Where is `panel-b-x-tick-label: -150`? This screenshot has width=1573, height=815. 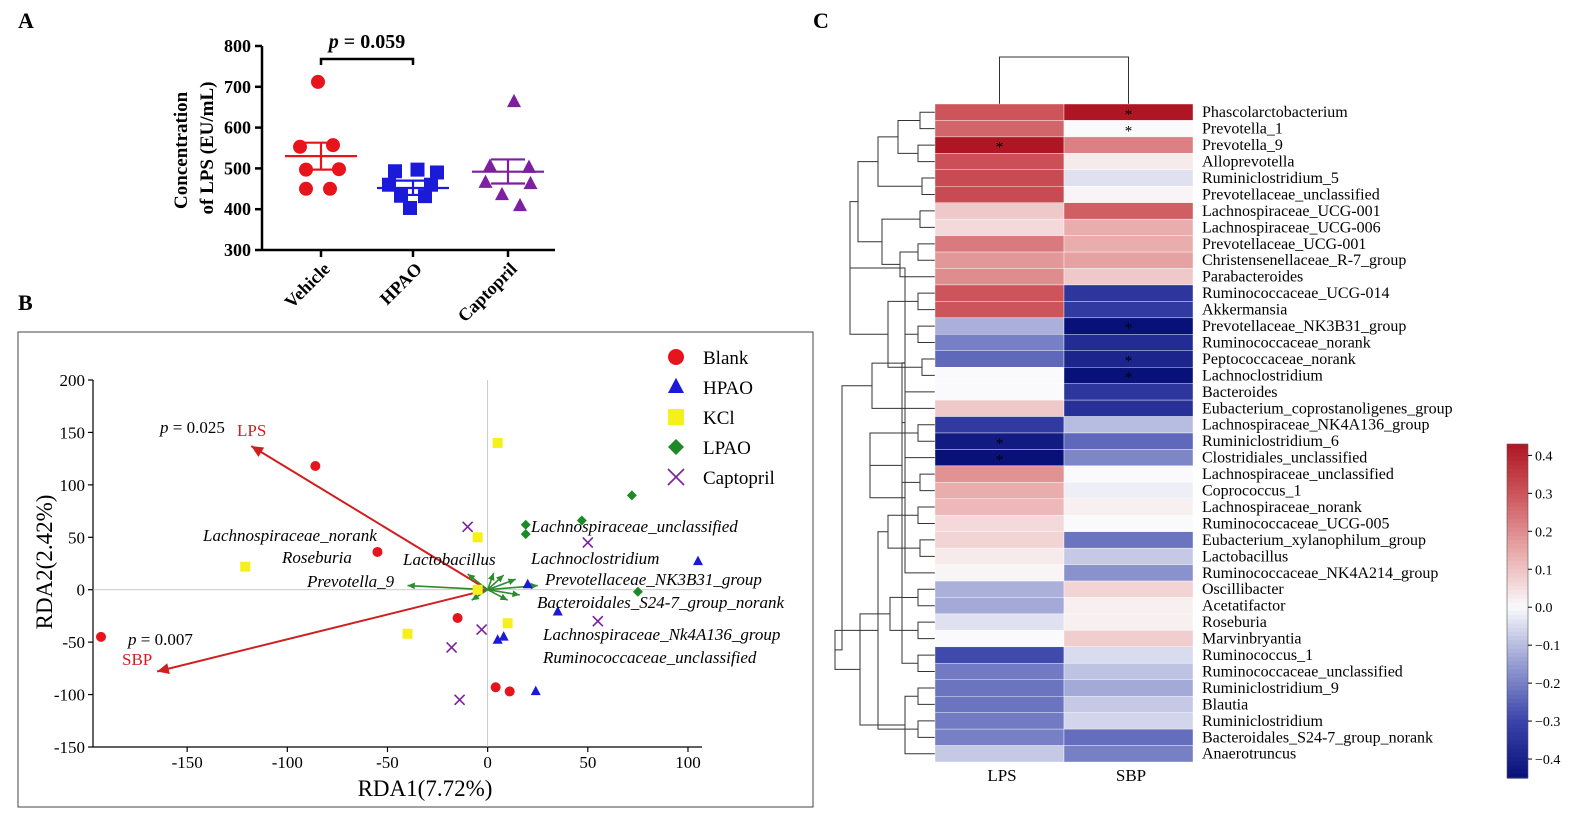
panel-b-x-tick-label: -150 is located at coordinates (187, 762).